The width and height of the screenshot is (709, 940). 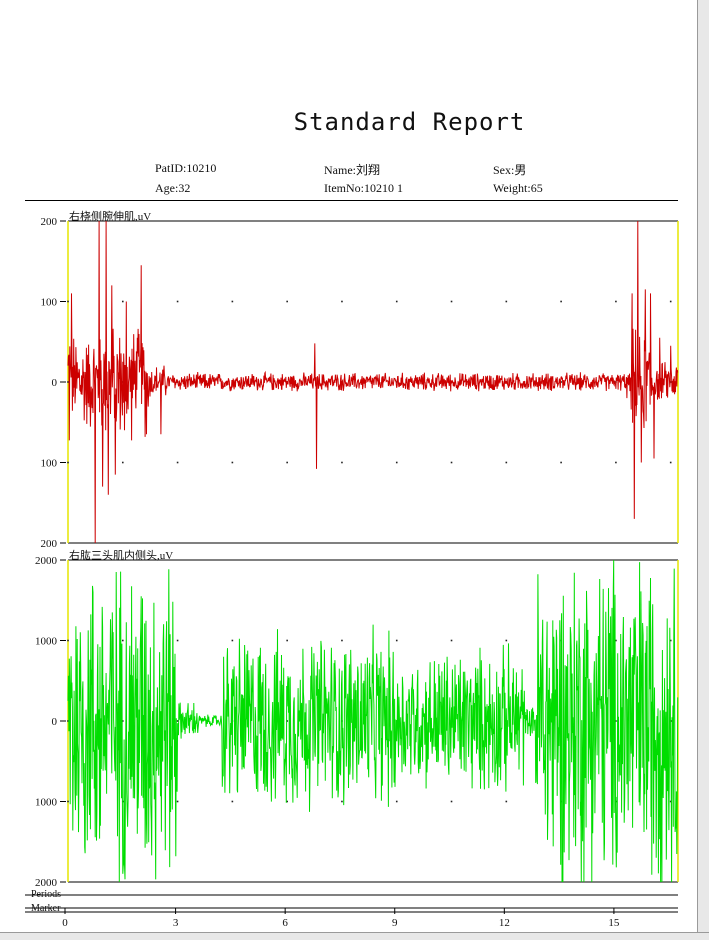 What do you see at coordinates (65, 923) in the screenshot?
I see `x-tick-label: 0` at bounding box center [65, 923].